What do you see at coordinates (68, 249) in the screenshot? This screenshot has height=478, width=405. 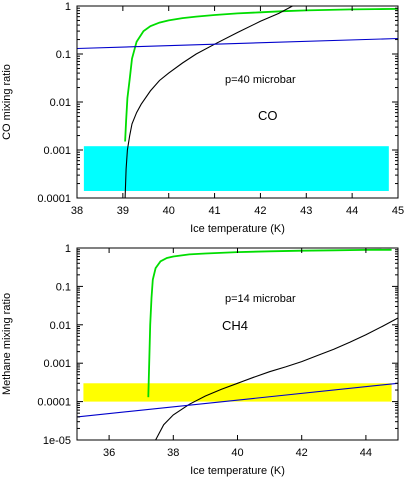 I see `c1-ytick-label-5: 1` at bounding box center [68, 249].